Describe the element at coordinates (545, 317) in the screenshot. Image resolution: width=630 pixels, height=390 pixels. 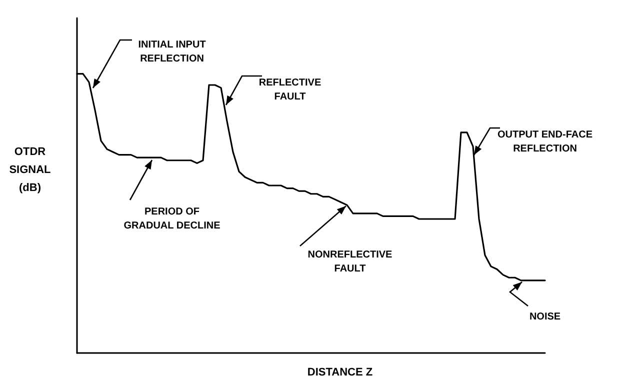
I see `annotation: NOISE` at that location.